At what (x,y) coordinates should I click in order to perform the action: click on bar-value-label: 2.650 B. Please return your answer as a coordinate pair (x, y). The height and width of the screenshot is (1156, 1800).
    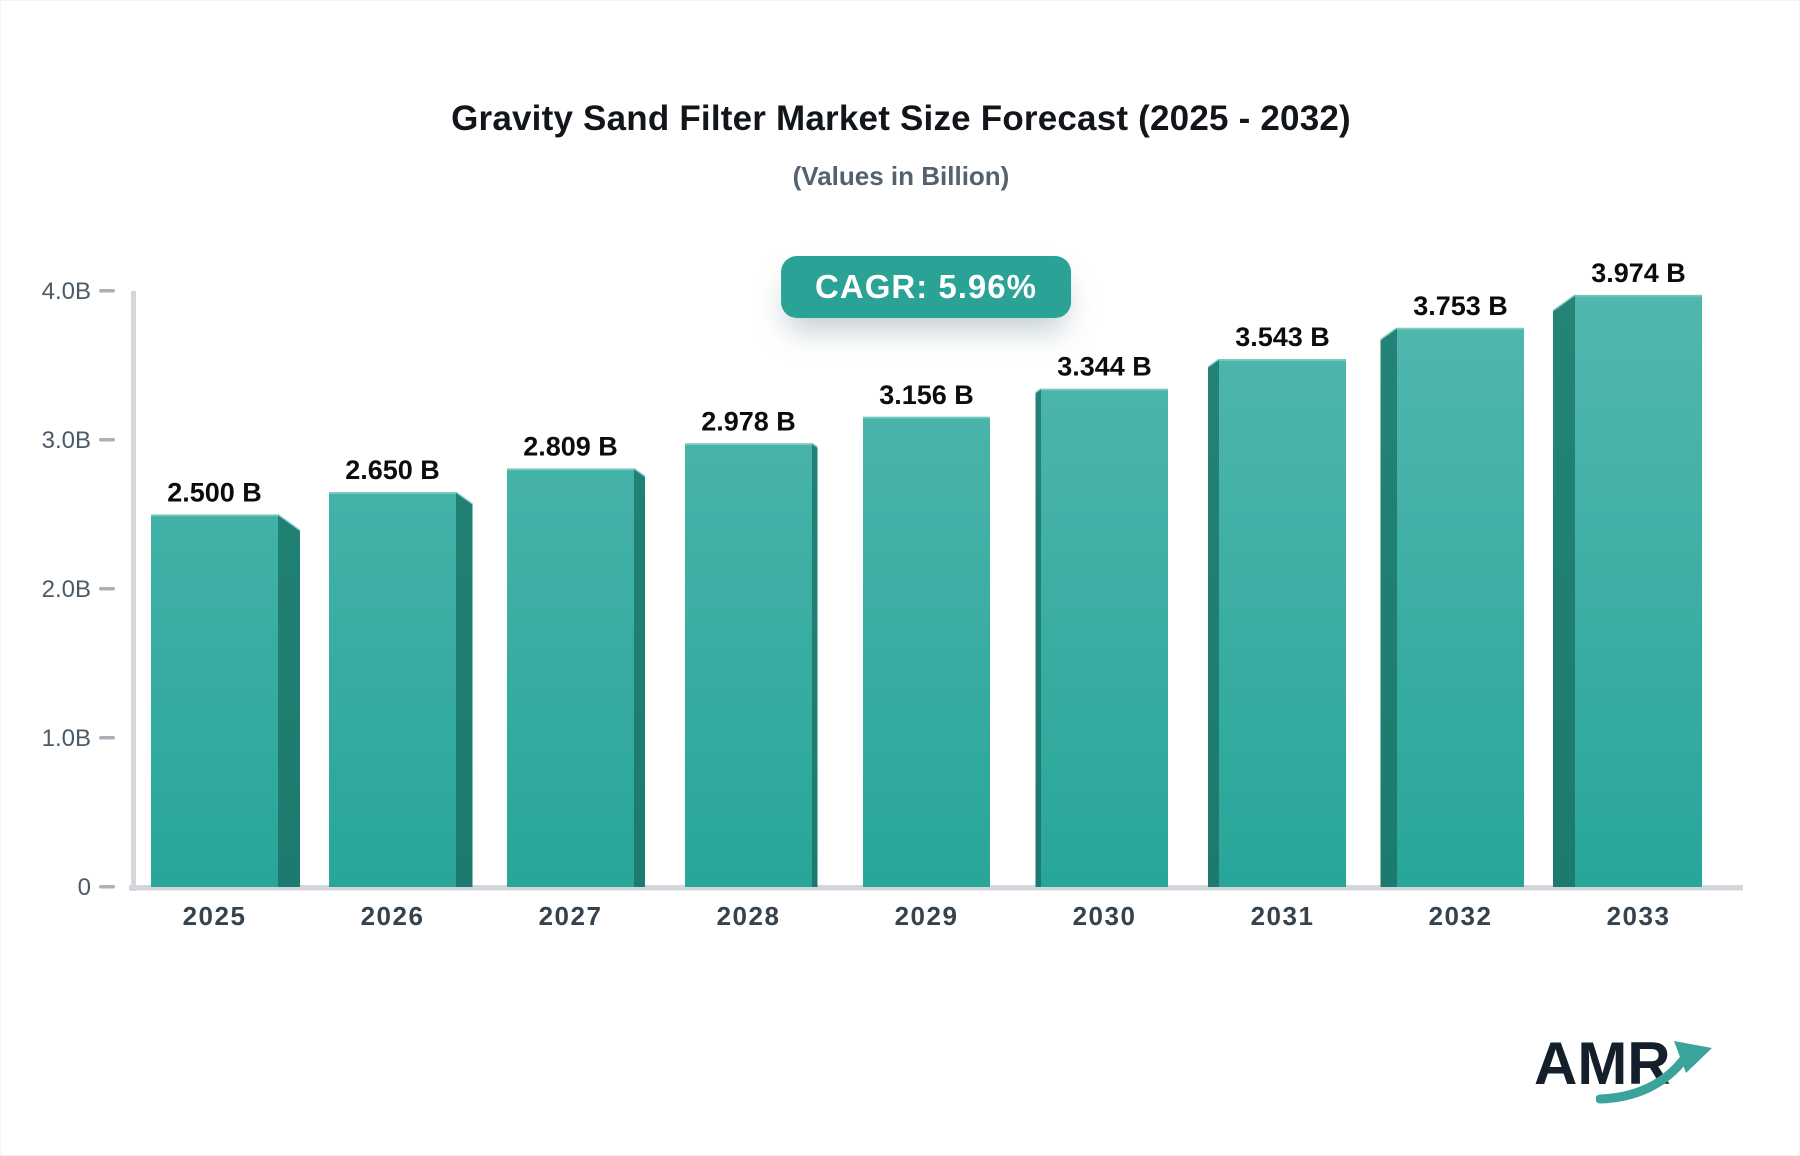
    Looking at the image, I should click on (392, 470).